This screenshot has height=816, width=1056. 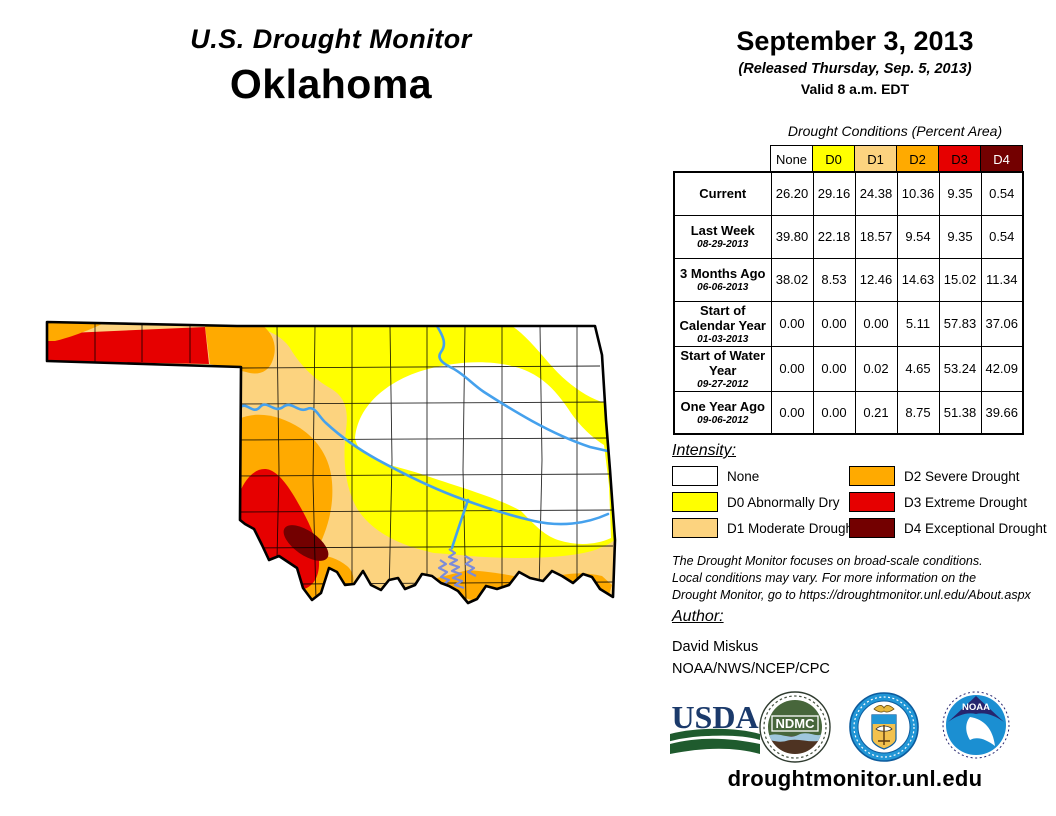 What do you see at coordinates (872, 476) in the screenshot?
I see `swatch-d2` at bounding box center [872, 476].